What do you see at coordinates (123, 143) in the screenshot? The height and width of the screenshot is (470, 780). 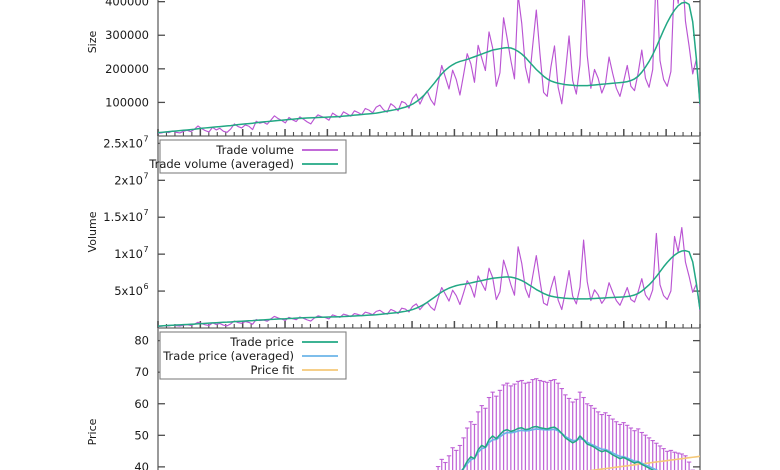 I see `panel2-ytick-mantissa: 2.5x10` at bounding box center [123, 143].